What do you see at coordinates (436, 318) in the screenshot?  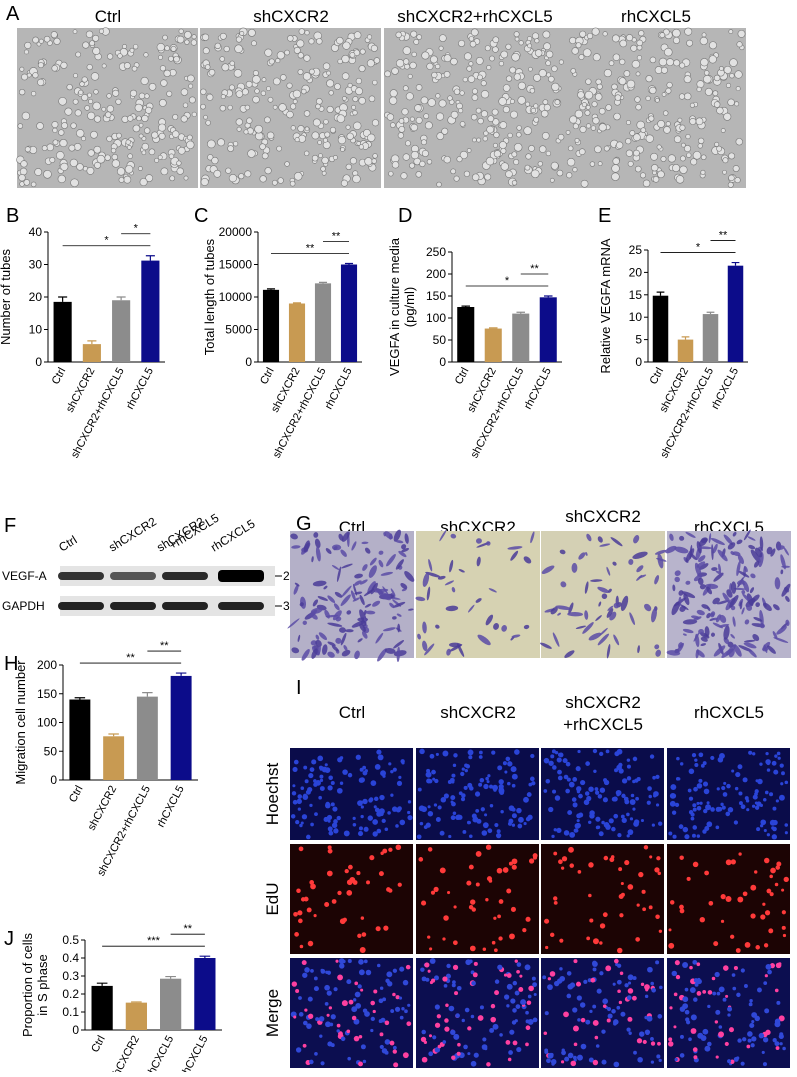 I see `y-tick-label: 100` at bounding box center [436, 318].